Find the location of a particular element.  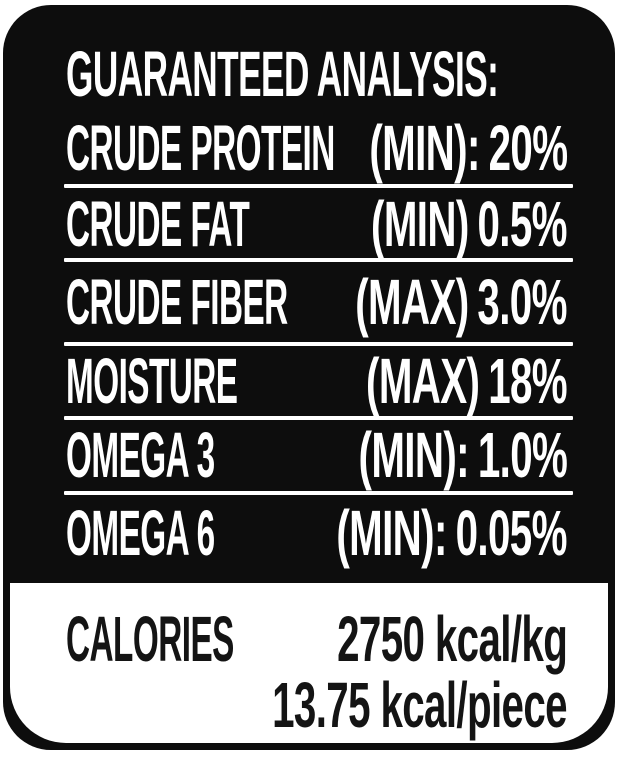

nutrient-name: CRUDE PROTEIN is located at coordinates (200, 148).